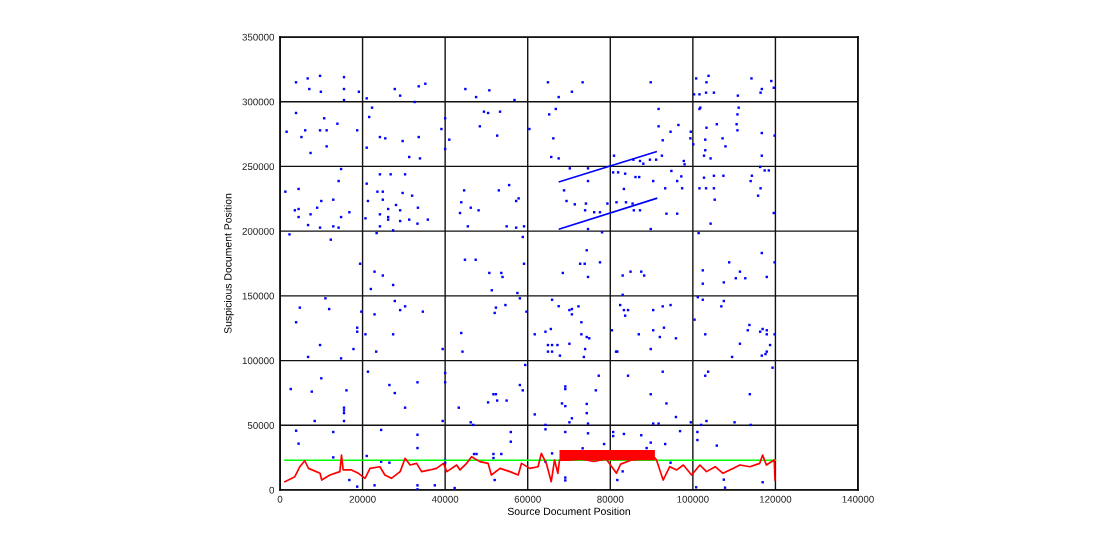  Describe the element at coordinates (527, 499) in the screenshot. I see `x-tick-label: 60000` at that location.